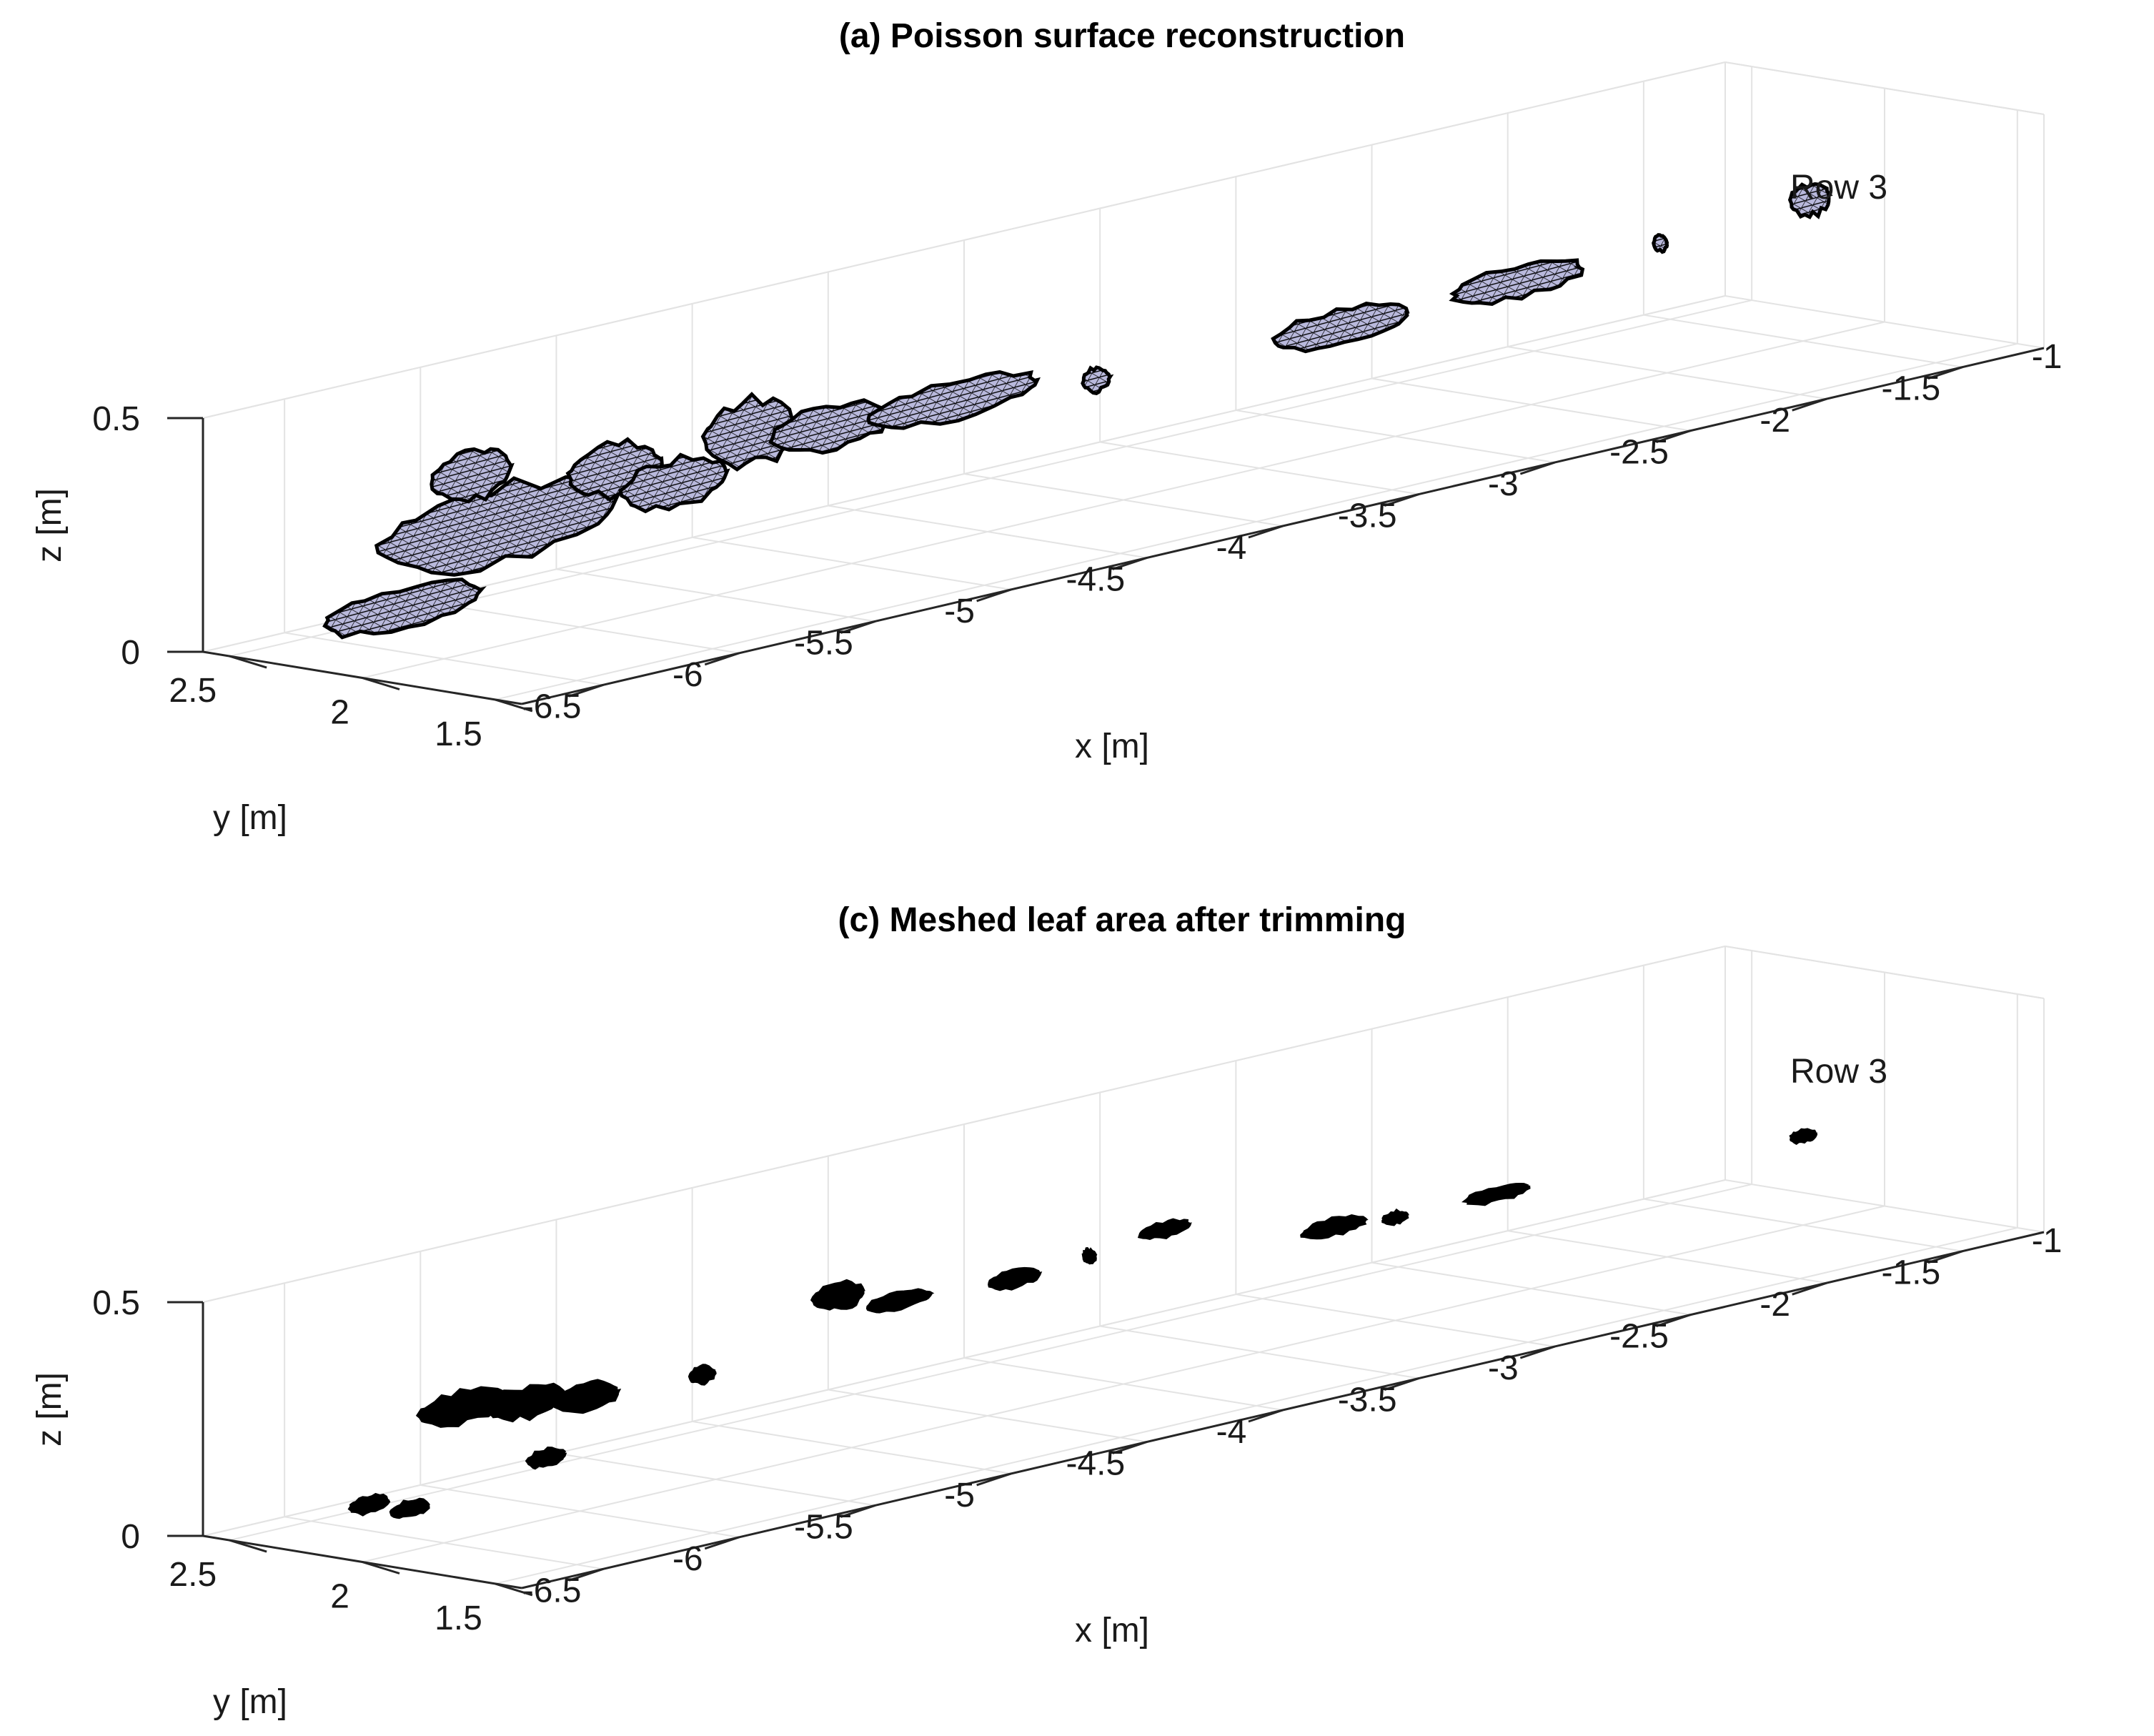 The height and width of the screenshot is (1736, 2154). Describe the element at coordinates (1122, 36) in the screenshot. I see `chart-title: (a) Poisson surface reconstruction` at that location.